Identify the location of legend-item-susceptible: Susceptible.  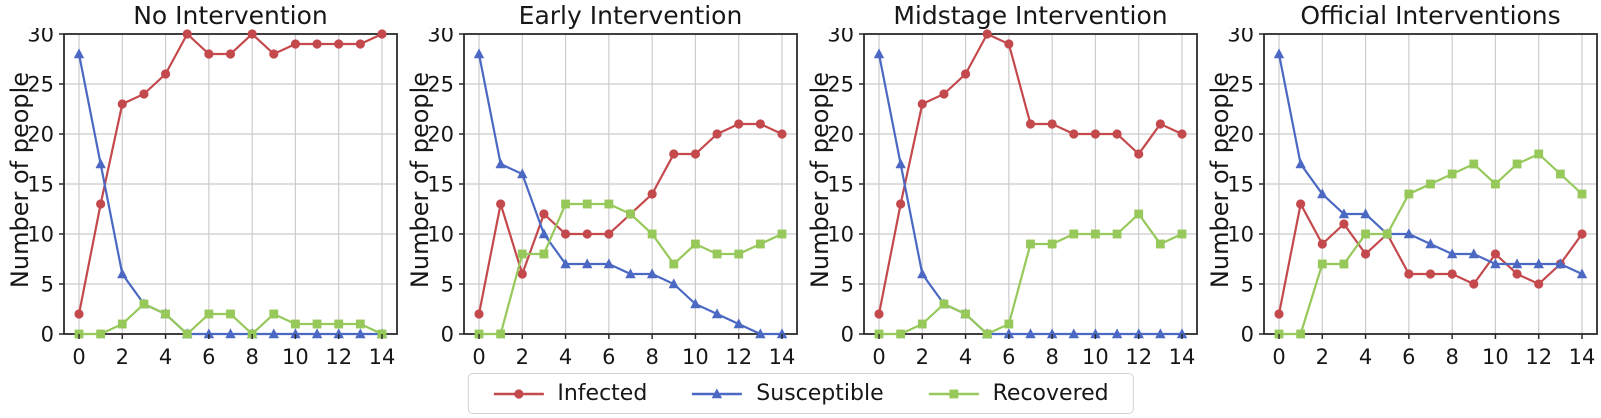
(787, 393).